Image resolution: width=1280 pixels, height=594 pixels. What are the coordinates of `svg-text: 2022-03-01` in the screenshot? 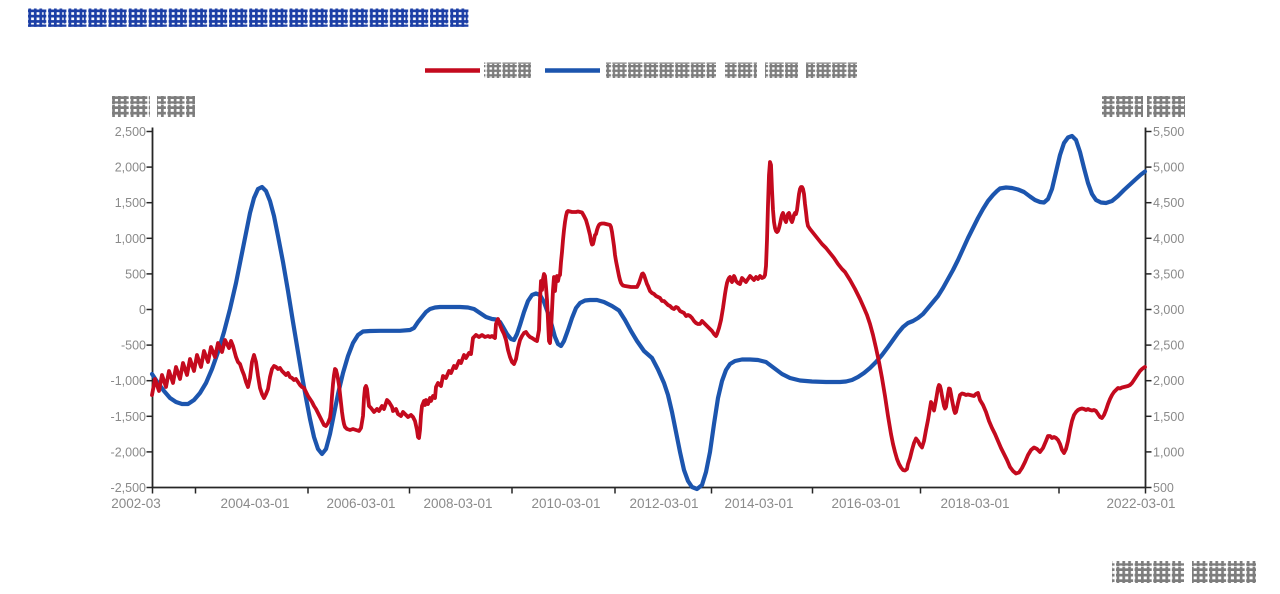 It's located at (1140, 503).